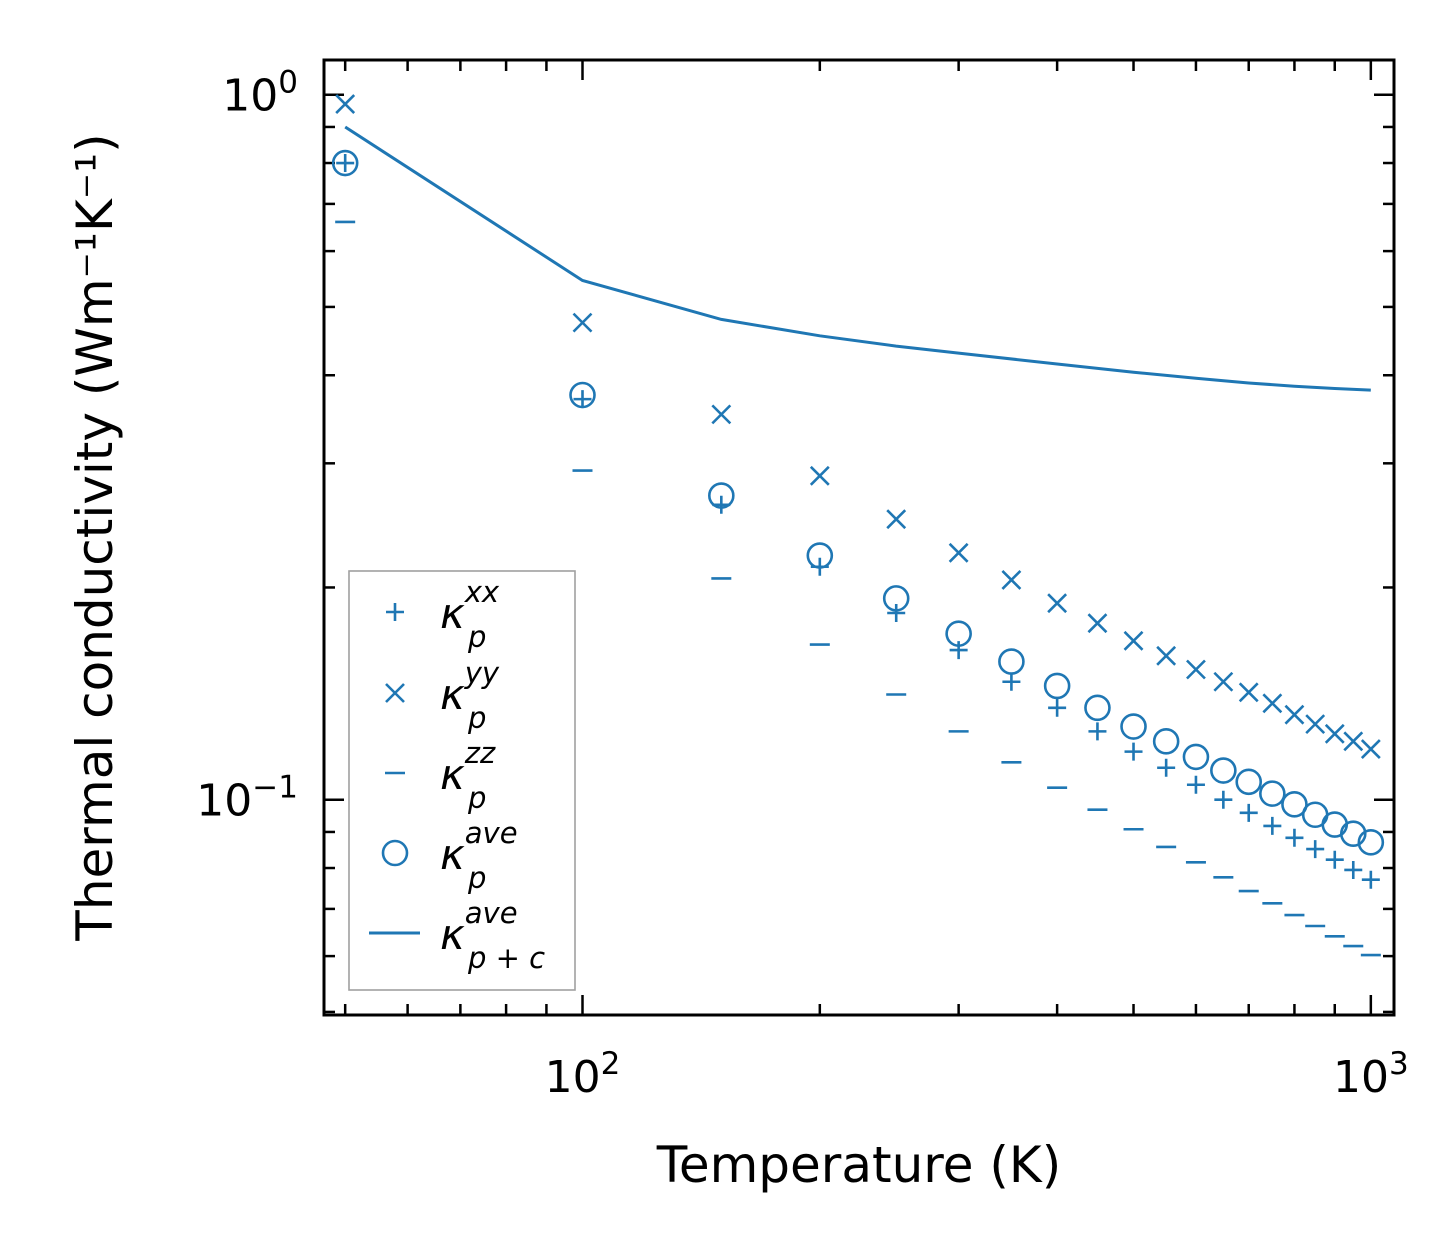  I want to click on legend-handle-x, so click(395, 693).